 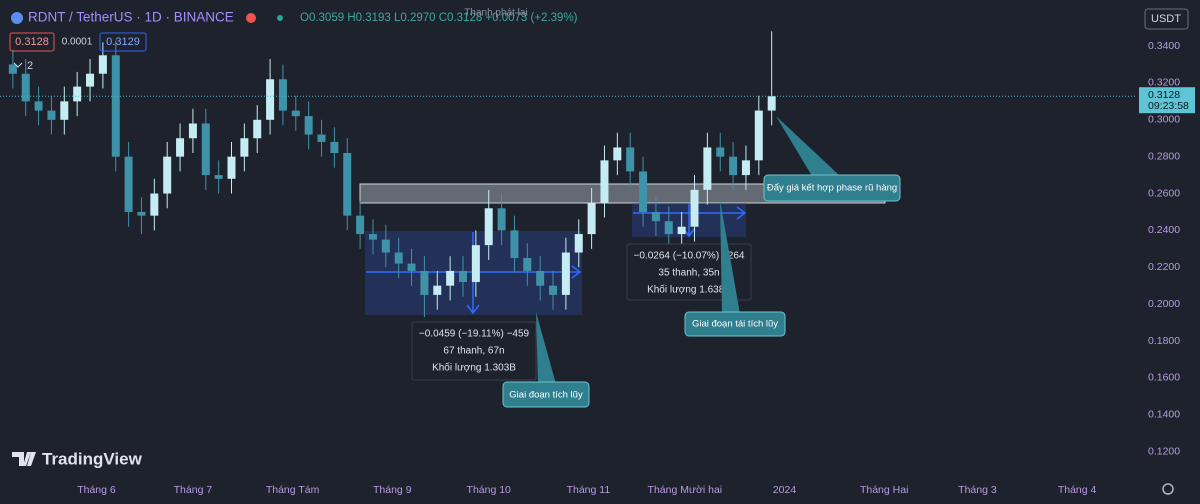 I want to click on callout-text: Giai đoạn tái tích lũy, so click(x=735, y=324).